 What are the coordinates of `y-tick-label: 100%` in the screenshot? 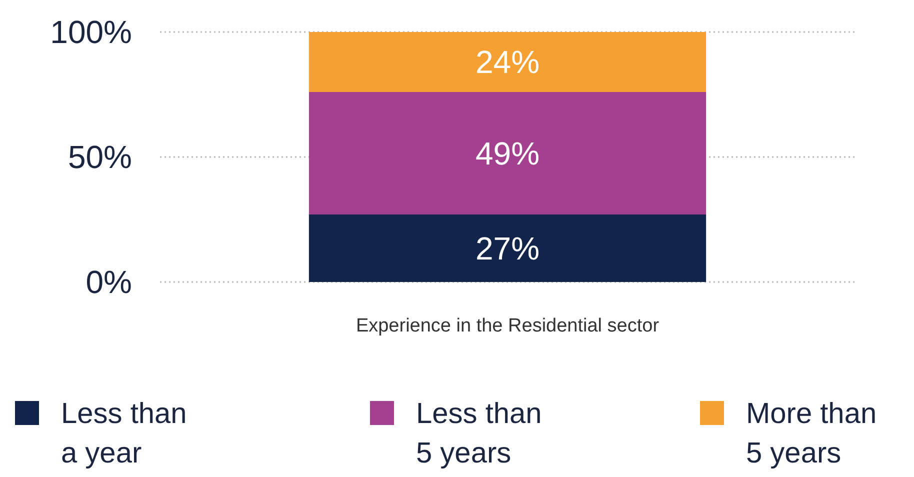 It's located at (91, 32).